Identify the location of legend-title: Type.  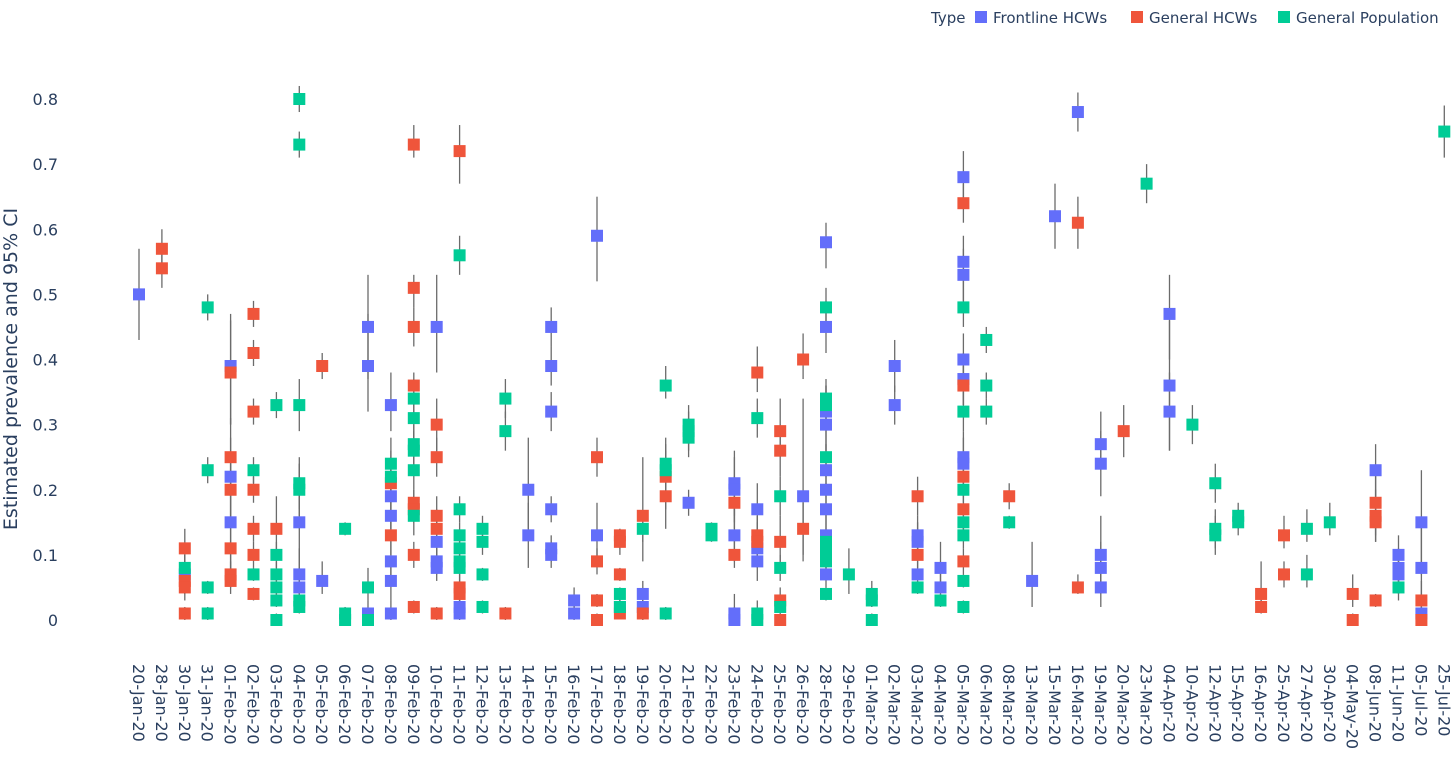
(947, 18).